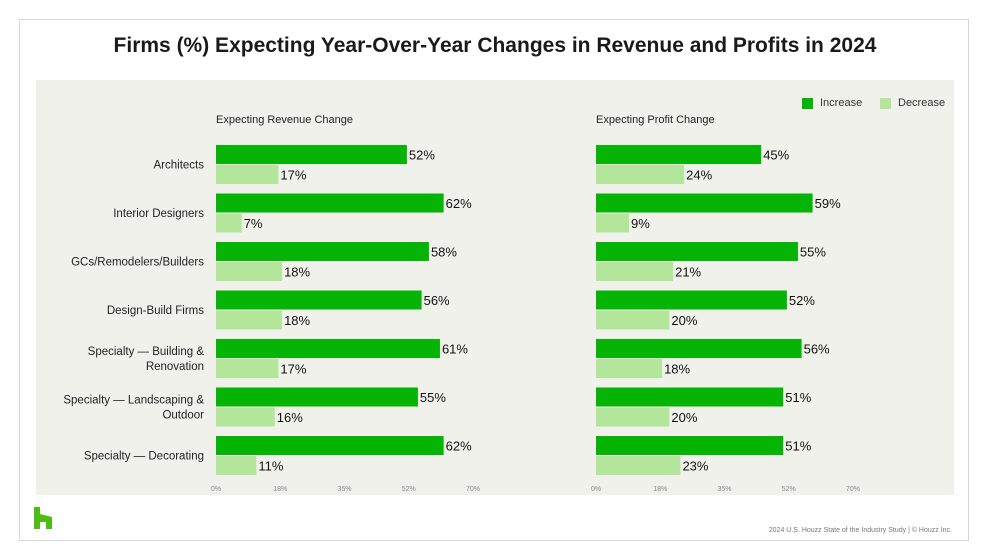 The height and width of the screenshot is (560, 990). Describe the element at coordinates (253, 223) in the screenshot. I see `data-label: 7%` at that location.